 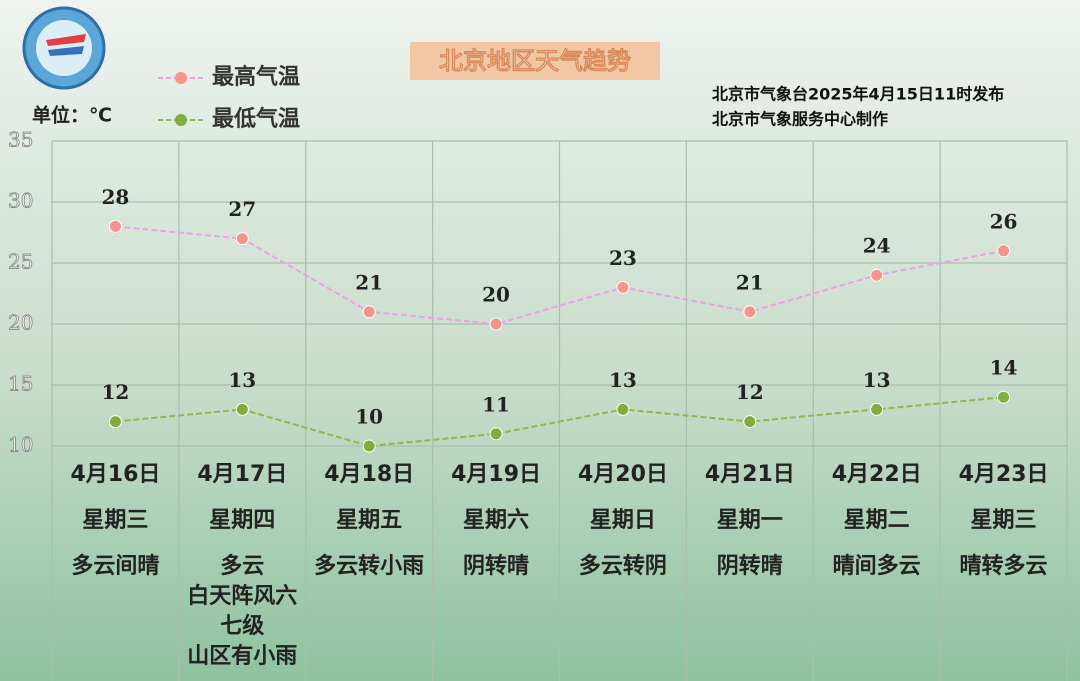 What do you see at coordinates (877, 474) in the screenshot?
I see `date-label: 4月22日` at bounding box center [877, 474].